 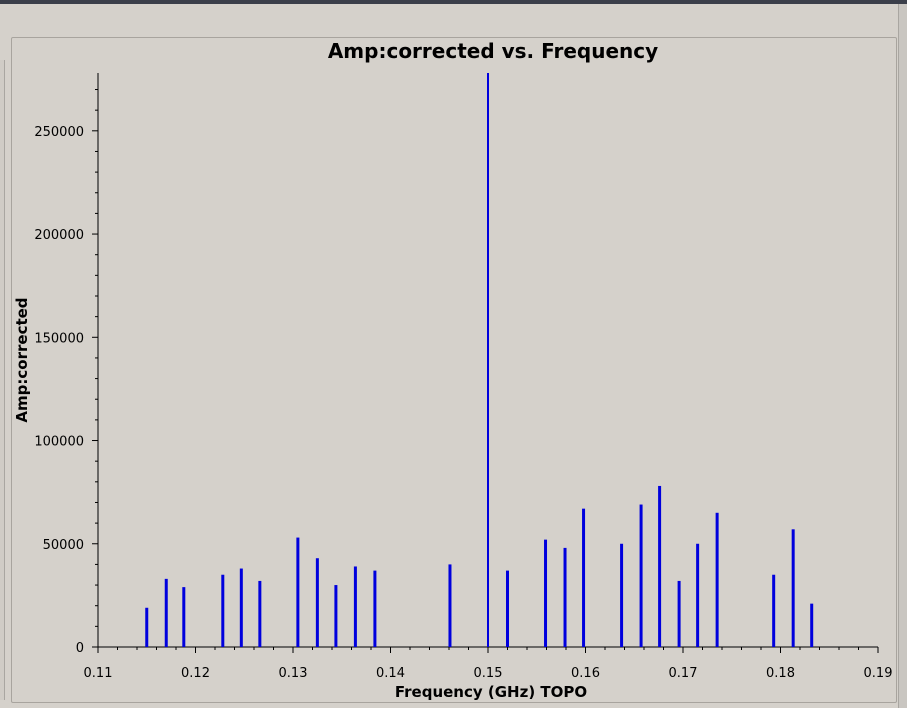 I want to click on x-tick-label: 0.12, so click(x=195, y=673).